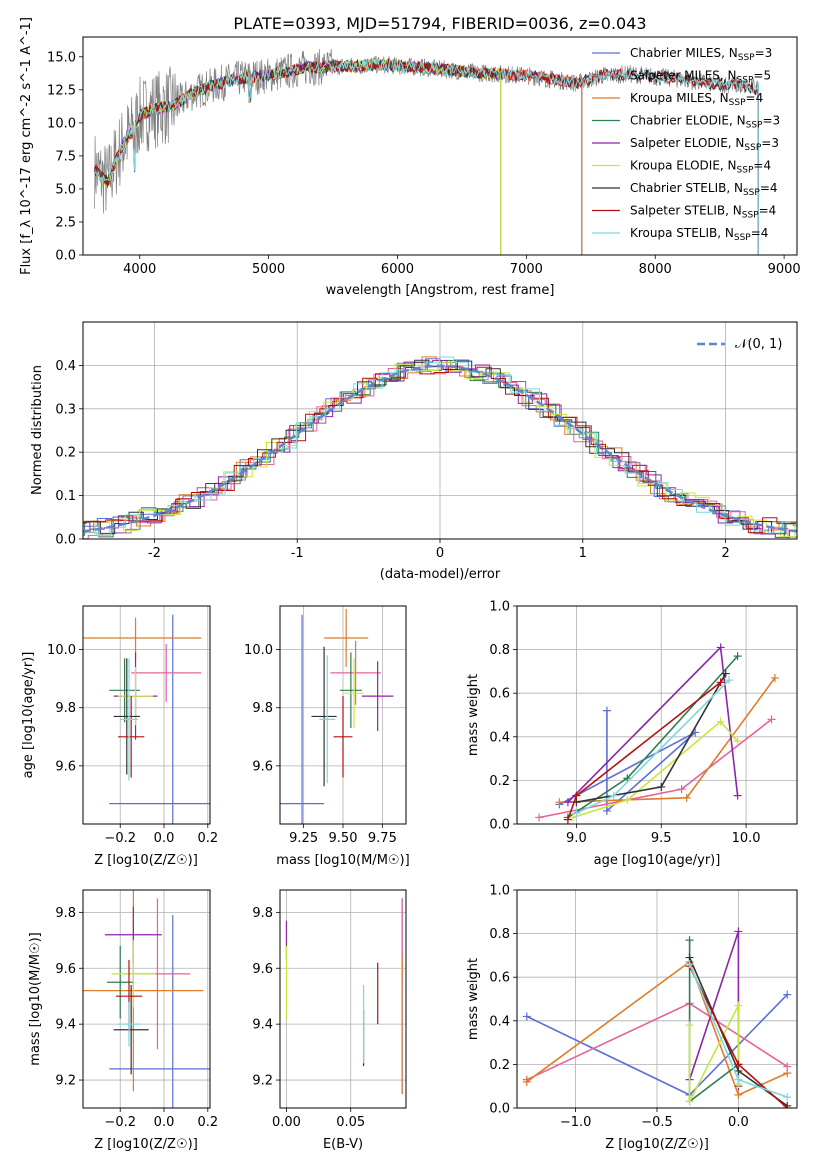 The image size is (819, 1170). I want to click on y-tick-label: 0.0, so click(499, 825).